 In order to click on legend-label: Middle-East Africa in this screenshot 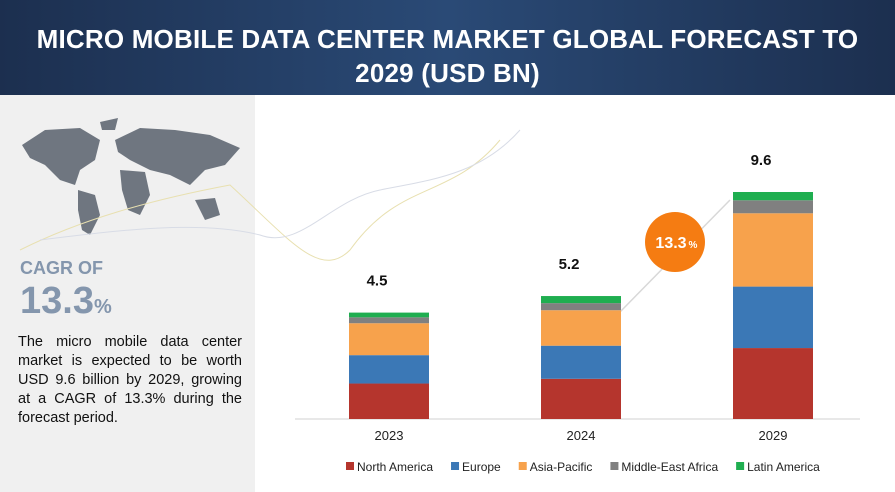, I will do `click(669, 467)`.